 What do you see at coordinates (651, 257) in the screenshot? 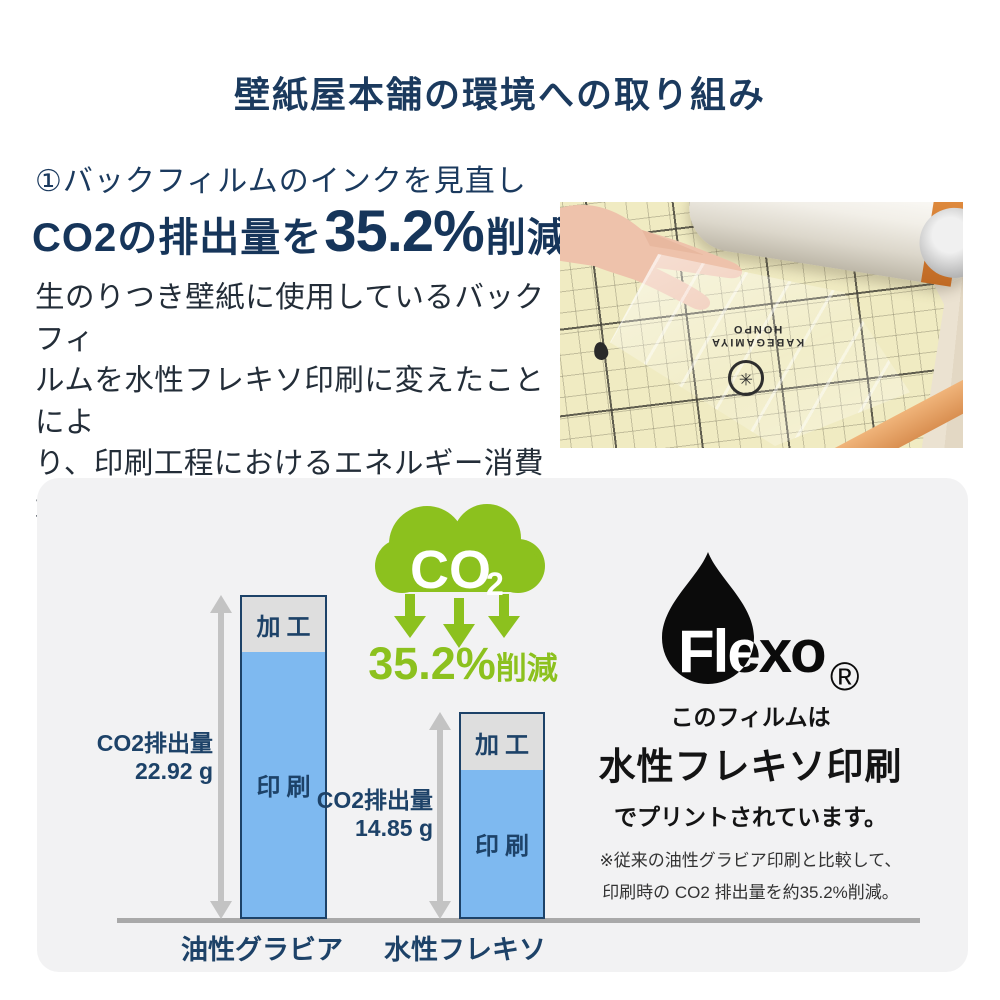
I see `hand-illustration` at bounding box center [651, 257].